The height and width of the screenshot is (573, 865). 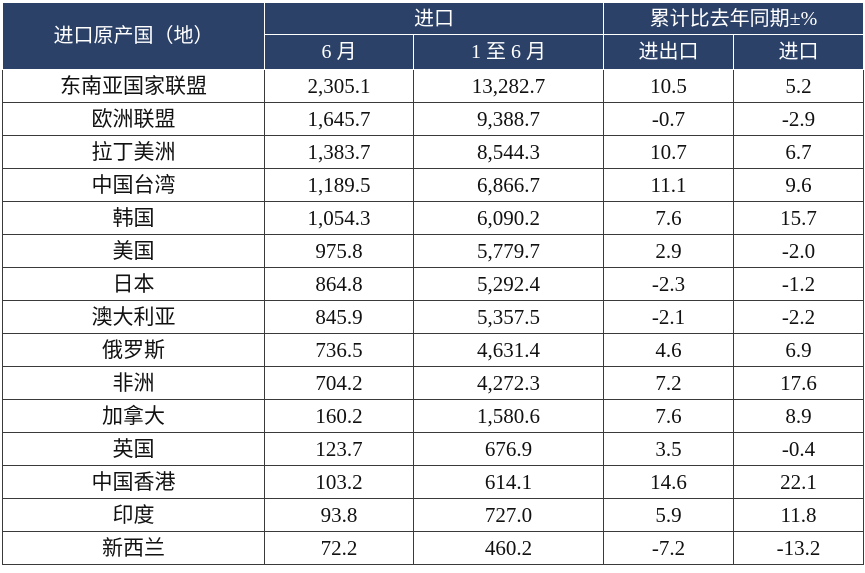 What do you see at coordinates (508, 449) in the screenshot?
I see `jan-jun-value-cell: 676.9` at bounding box center [508, 449].